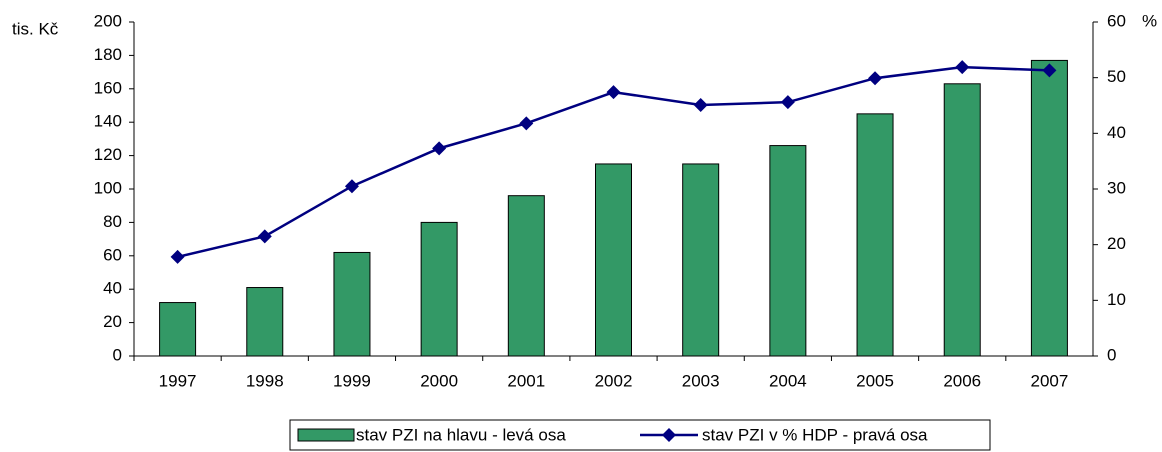  I want to click on y2-tick-label: 20, so click(1116, 243).